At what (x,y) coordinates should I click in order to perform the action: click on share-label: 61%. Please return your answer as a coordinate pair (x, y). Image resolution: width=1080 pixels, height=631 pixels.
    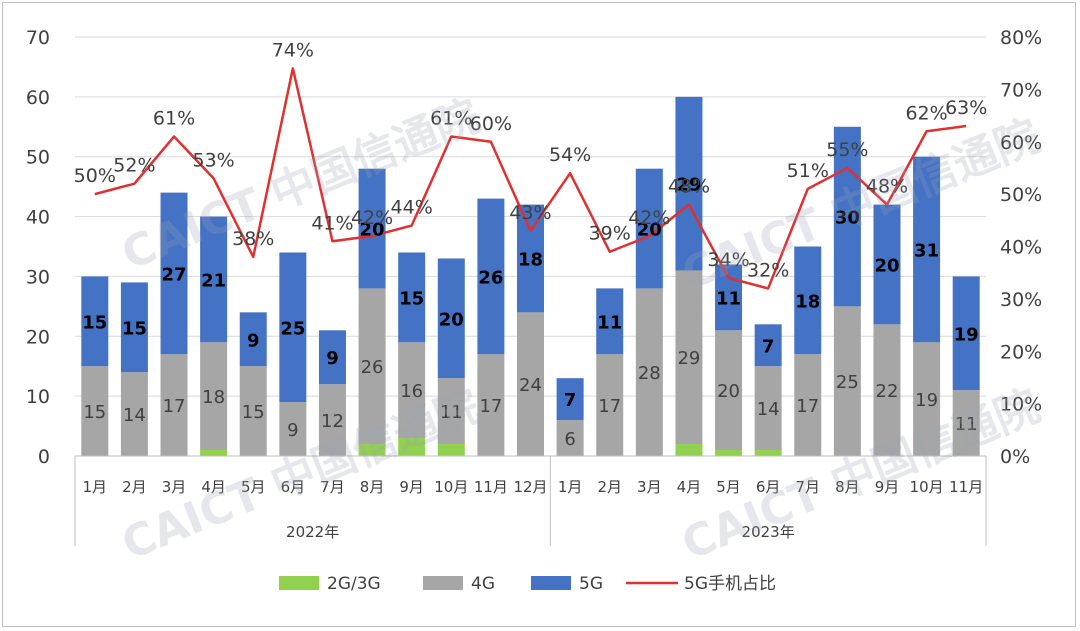
    Looking at the image, I should click on (174, 119).